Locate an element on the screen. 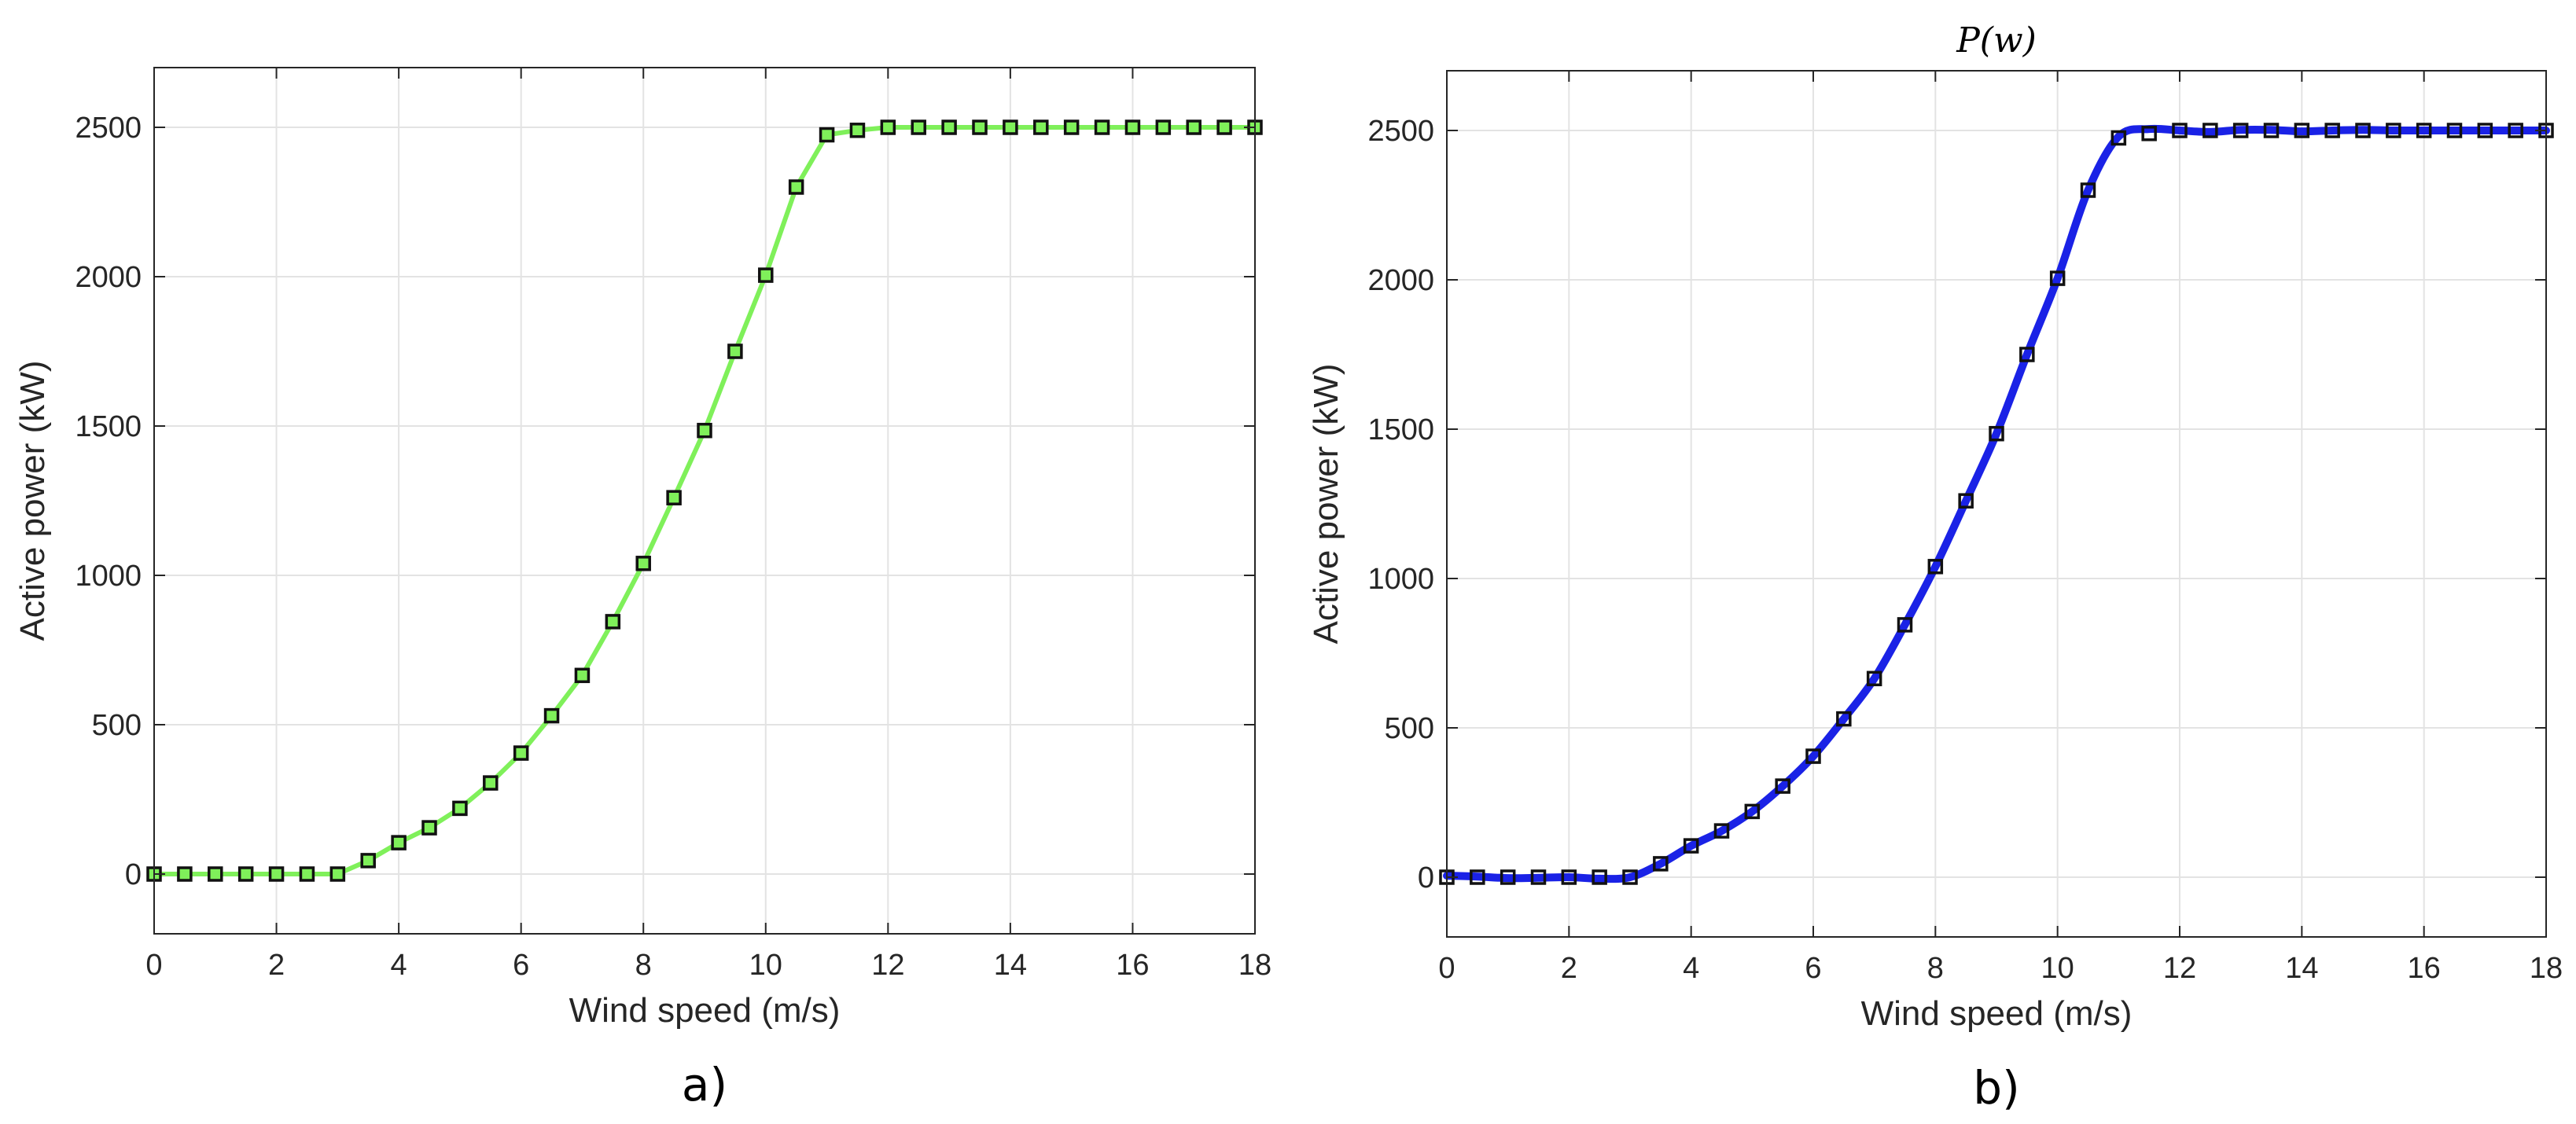  x-tick-label: 12 is located at coordinates (888, 966).